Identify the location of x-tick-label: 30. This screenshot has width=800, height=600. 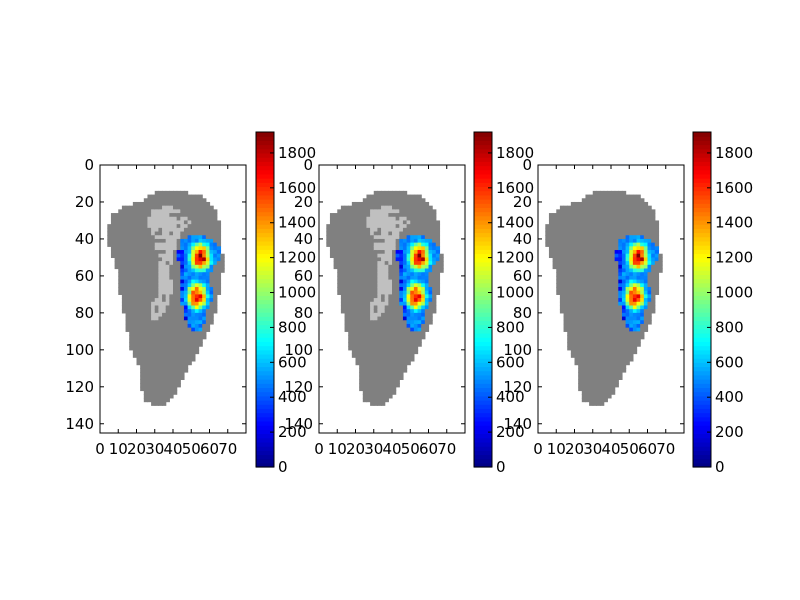
(154, 449).